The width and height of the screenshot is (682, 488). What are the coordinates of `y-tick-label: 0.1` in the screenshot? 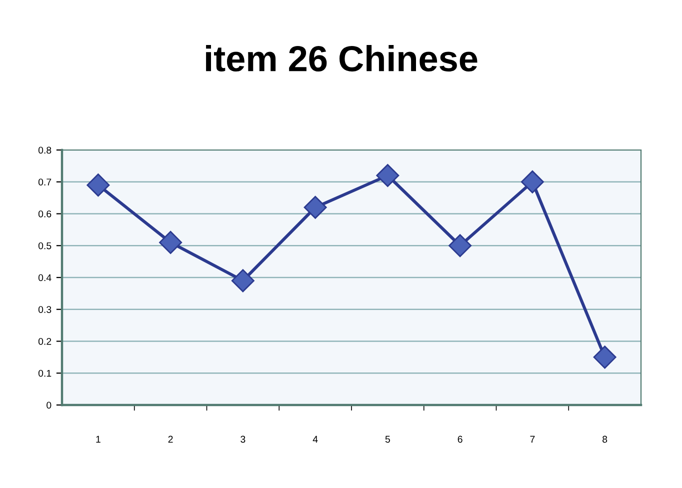 It's located at (45, 373).